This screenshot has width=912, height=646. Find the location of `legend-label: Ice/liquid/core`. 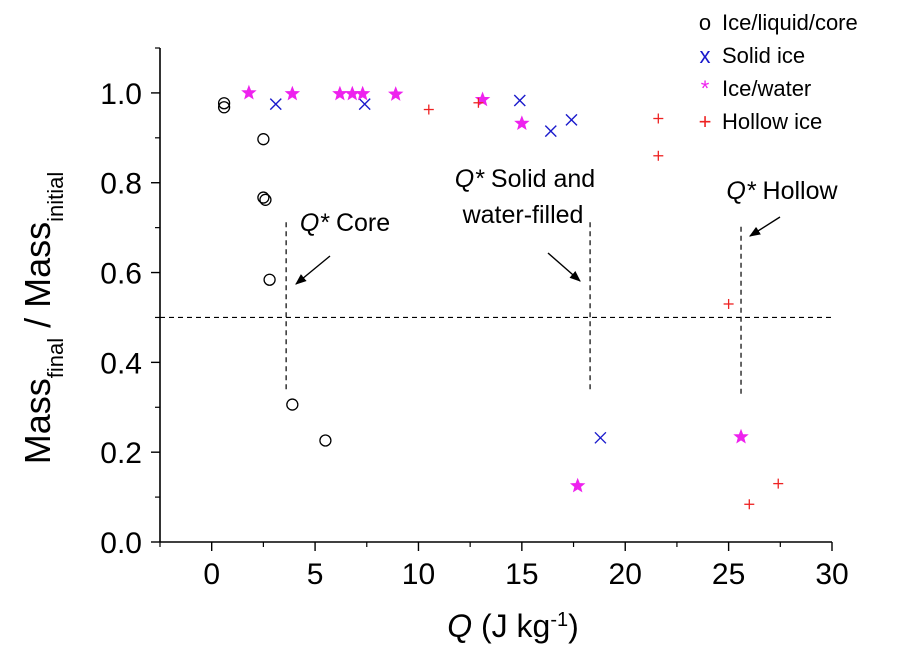

legend-label: Ice/liquid/core is located at coordinates (790, 22).